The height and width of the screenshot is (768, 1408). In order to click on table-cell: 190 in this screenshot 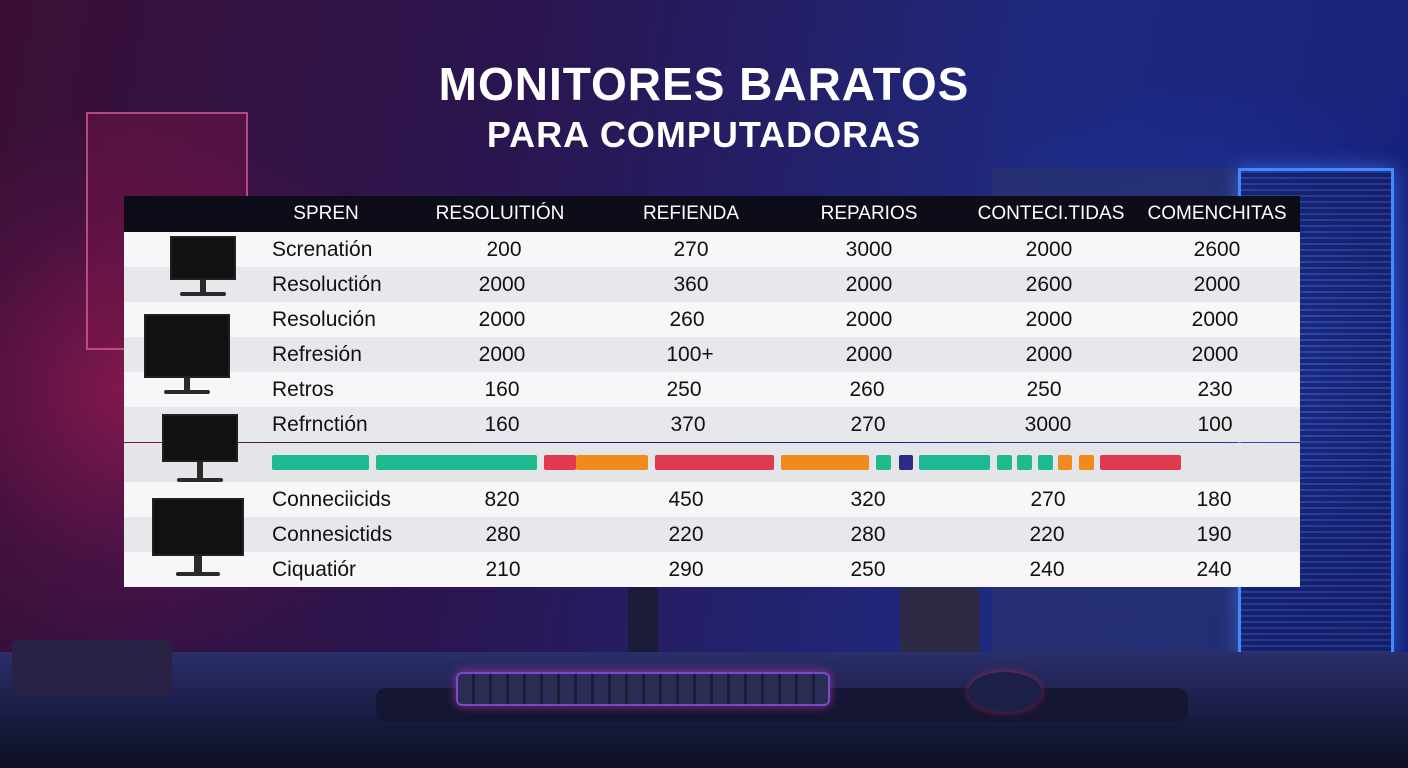, I will do `click(1214, 534)`.